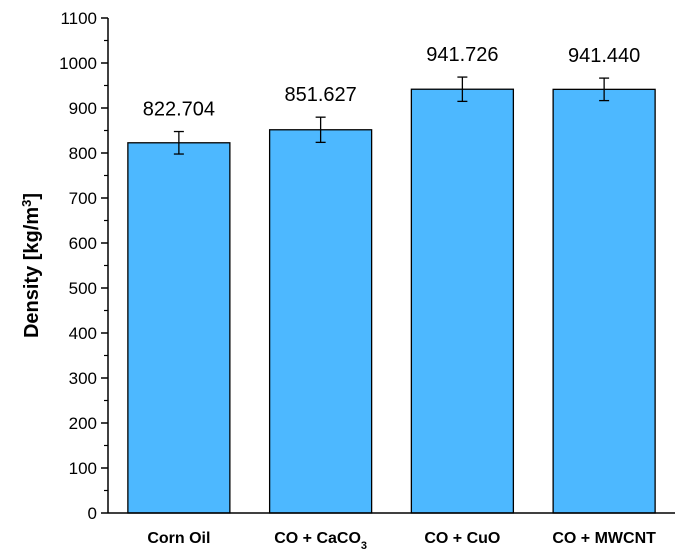  What do you see at coordinates (83, 153) in the screenshot?
I see `y-tick-label: 800` at bounding box center [83, 153].